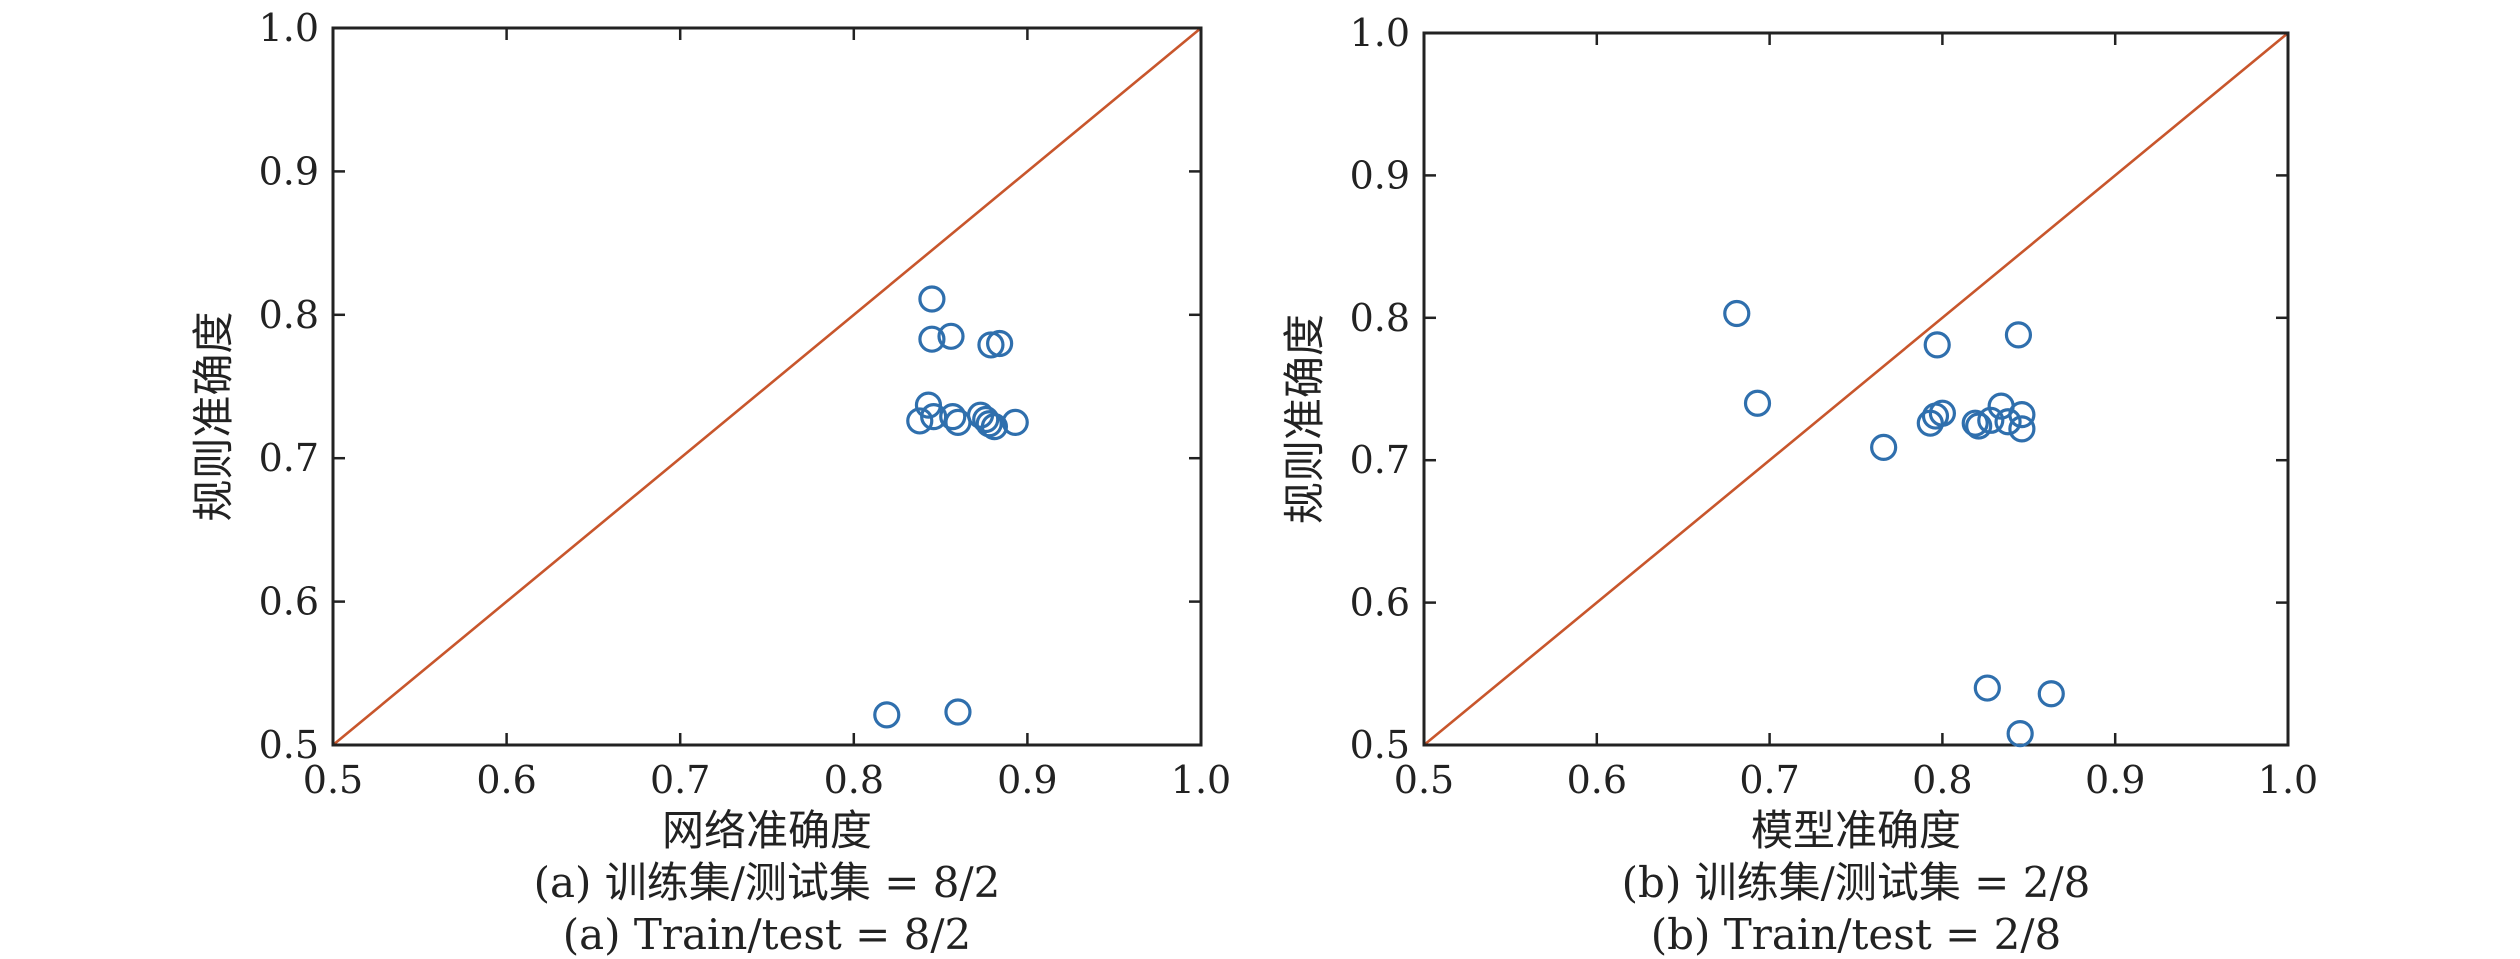 The width and height of the screenshot is (2520, 959). What do you see at coordinates (1856, 882) in the screenshot?
I see `panel-caption-b: (b) 训练集/测试集 = 2/8` at bounding box center [1856, 882].